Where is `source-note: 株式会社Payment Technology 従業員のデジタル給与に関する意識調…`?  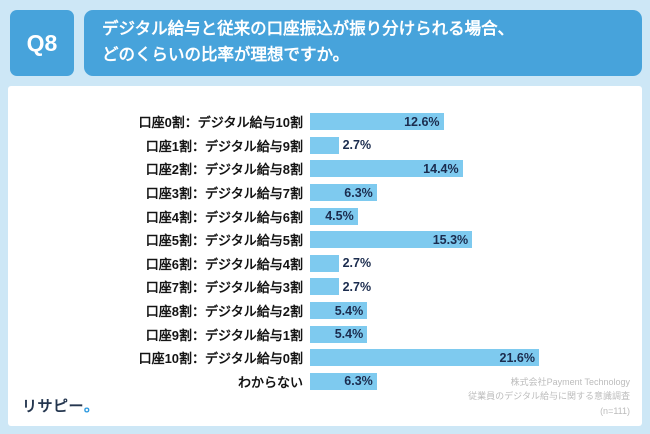
source-note: 株式会社Payment Technology 従業員のデジタル給与に関する意識調… is located at coordinates (549, 396).